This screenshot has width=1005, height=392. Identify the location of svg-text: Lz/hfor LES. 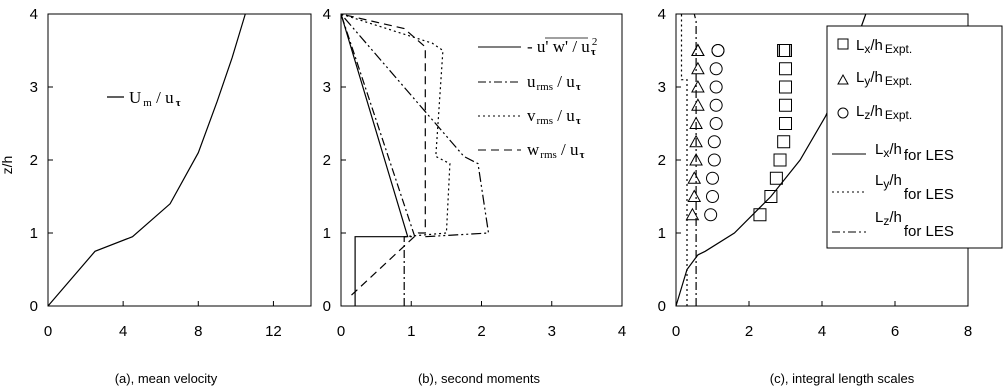
(914, 224).